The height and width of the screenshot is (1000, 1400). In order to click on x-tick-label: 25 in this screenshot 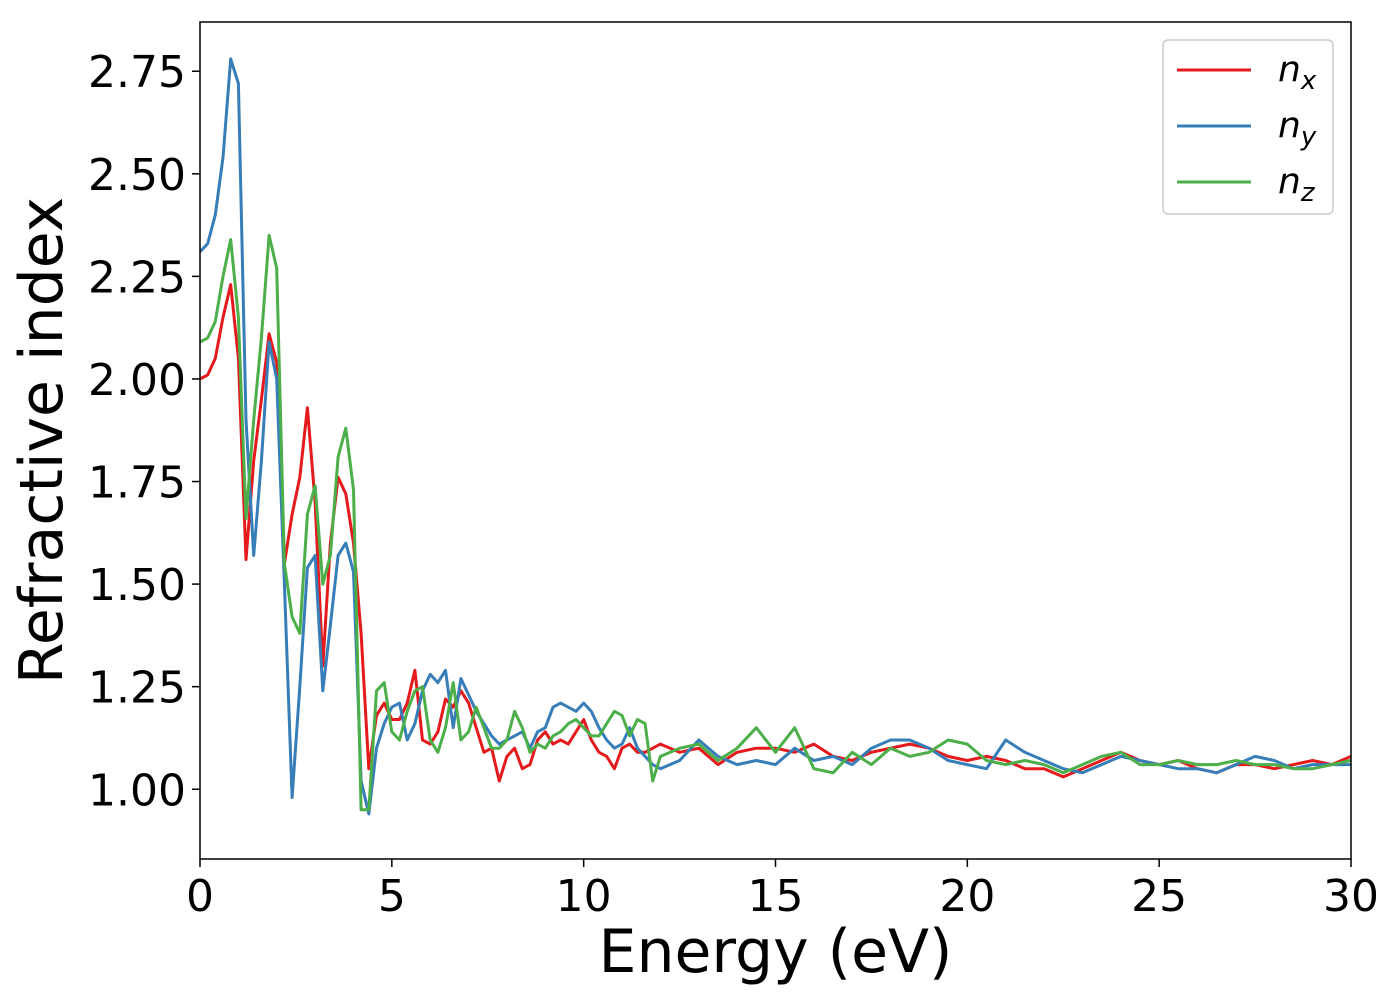, I will do `click(1159, 896)`.